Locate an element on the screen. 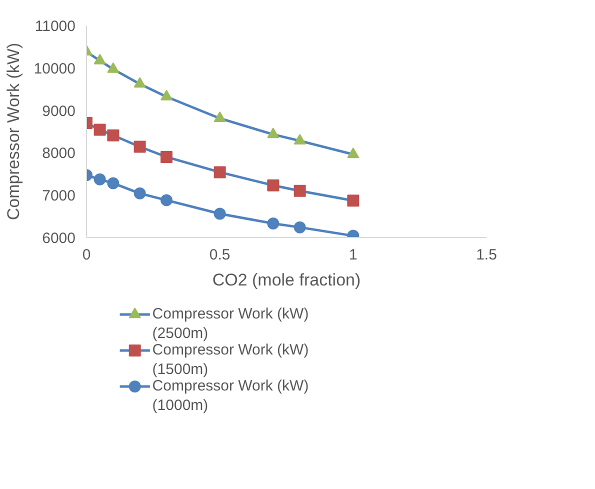  y-tick-label: 10000 is located at coordinates (55, 69).